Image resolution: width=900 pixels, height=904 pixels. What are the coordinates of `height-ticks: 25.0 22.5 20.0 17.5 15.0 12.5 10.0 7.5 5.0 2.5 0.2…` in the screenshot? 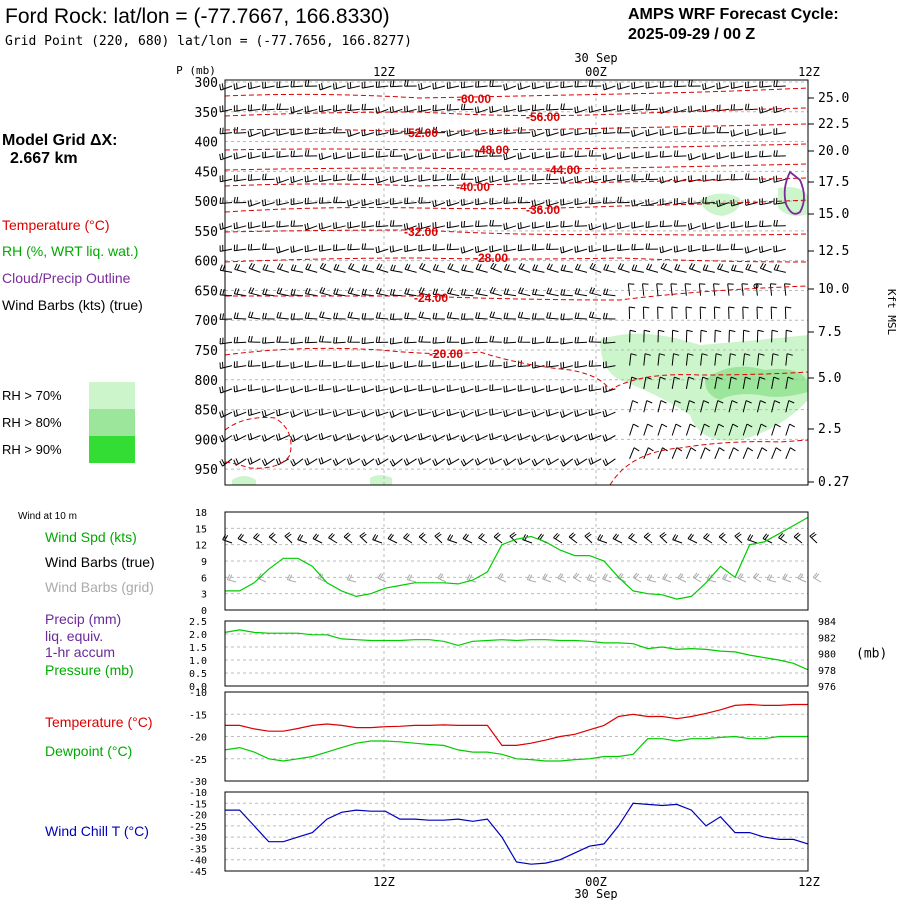 It's located at (828, 290).